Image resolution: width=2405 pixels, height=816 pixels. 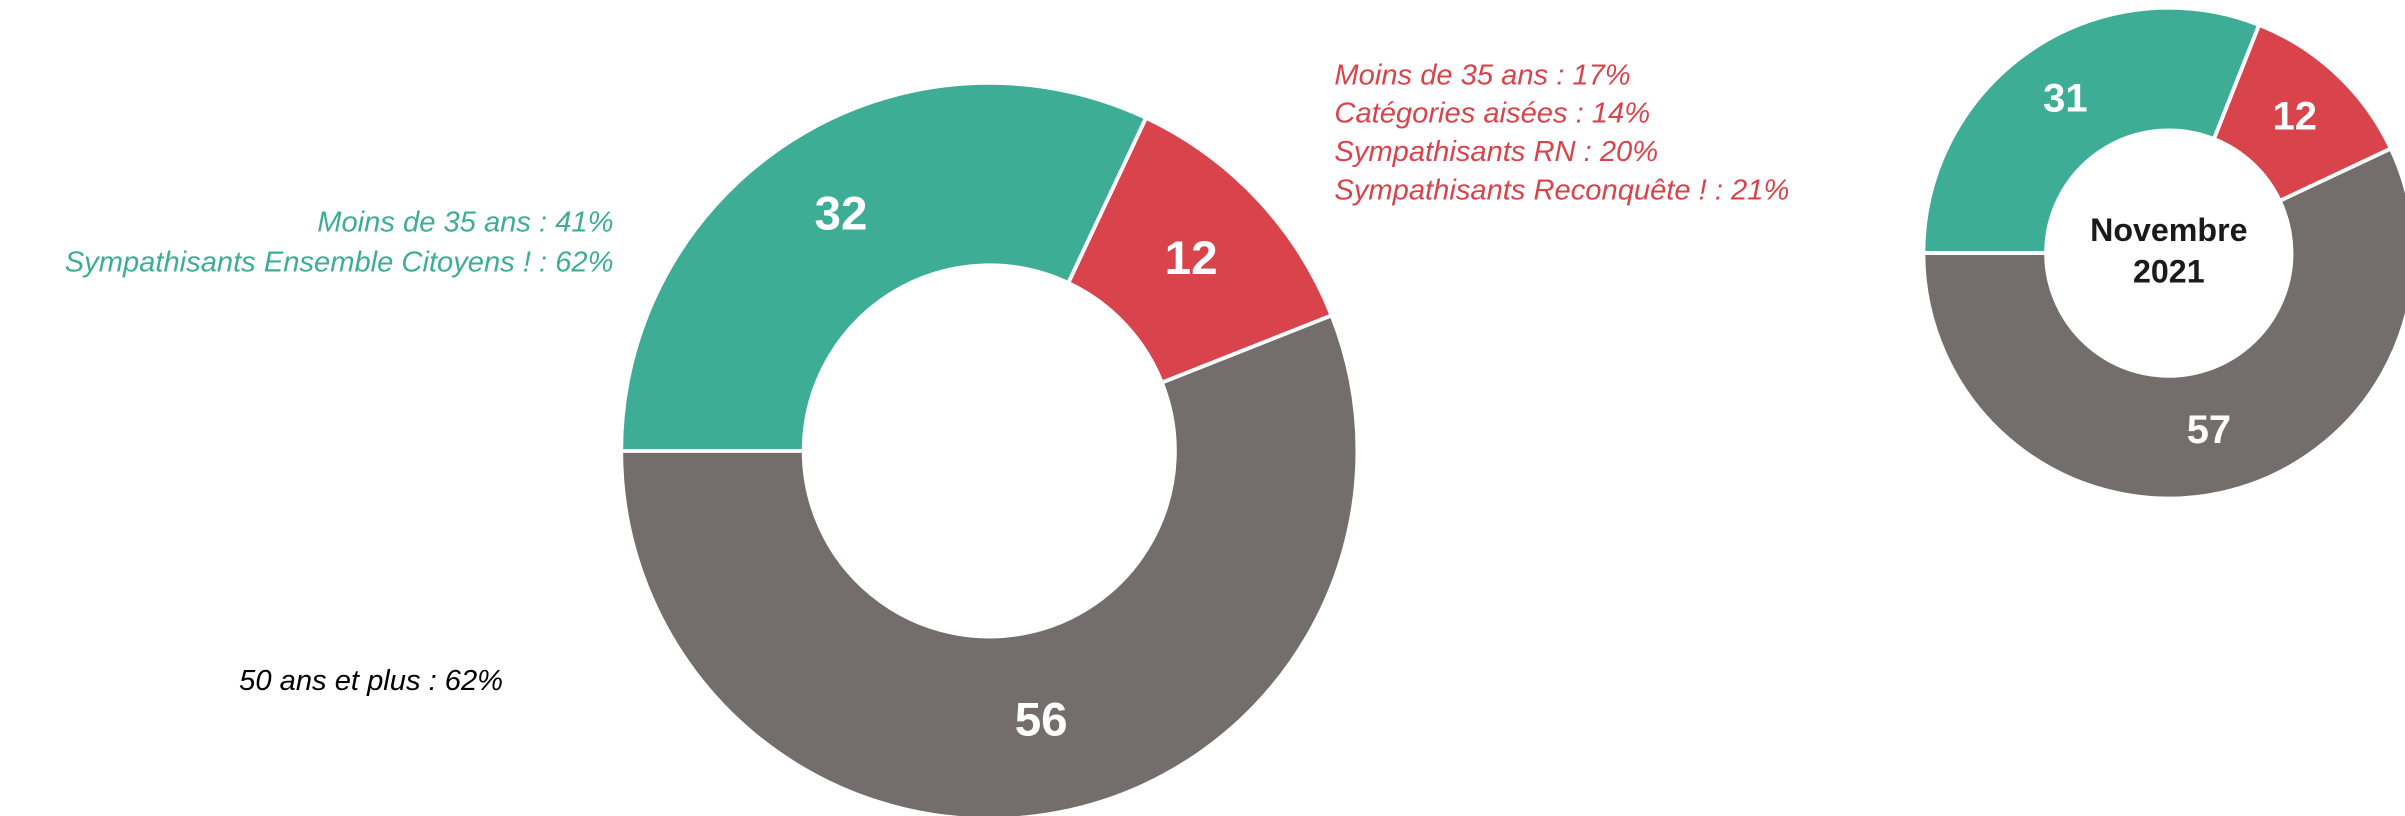 I want to click on annotation: Sympathisants Reconquête ! : 21%, so click(x=1561, y=190).